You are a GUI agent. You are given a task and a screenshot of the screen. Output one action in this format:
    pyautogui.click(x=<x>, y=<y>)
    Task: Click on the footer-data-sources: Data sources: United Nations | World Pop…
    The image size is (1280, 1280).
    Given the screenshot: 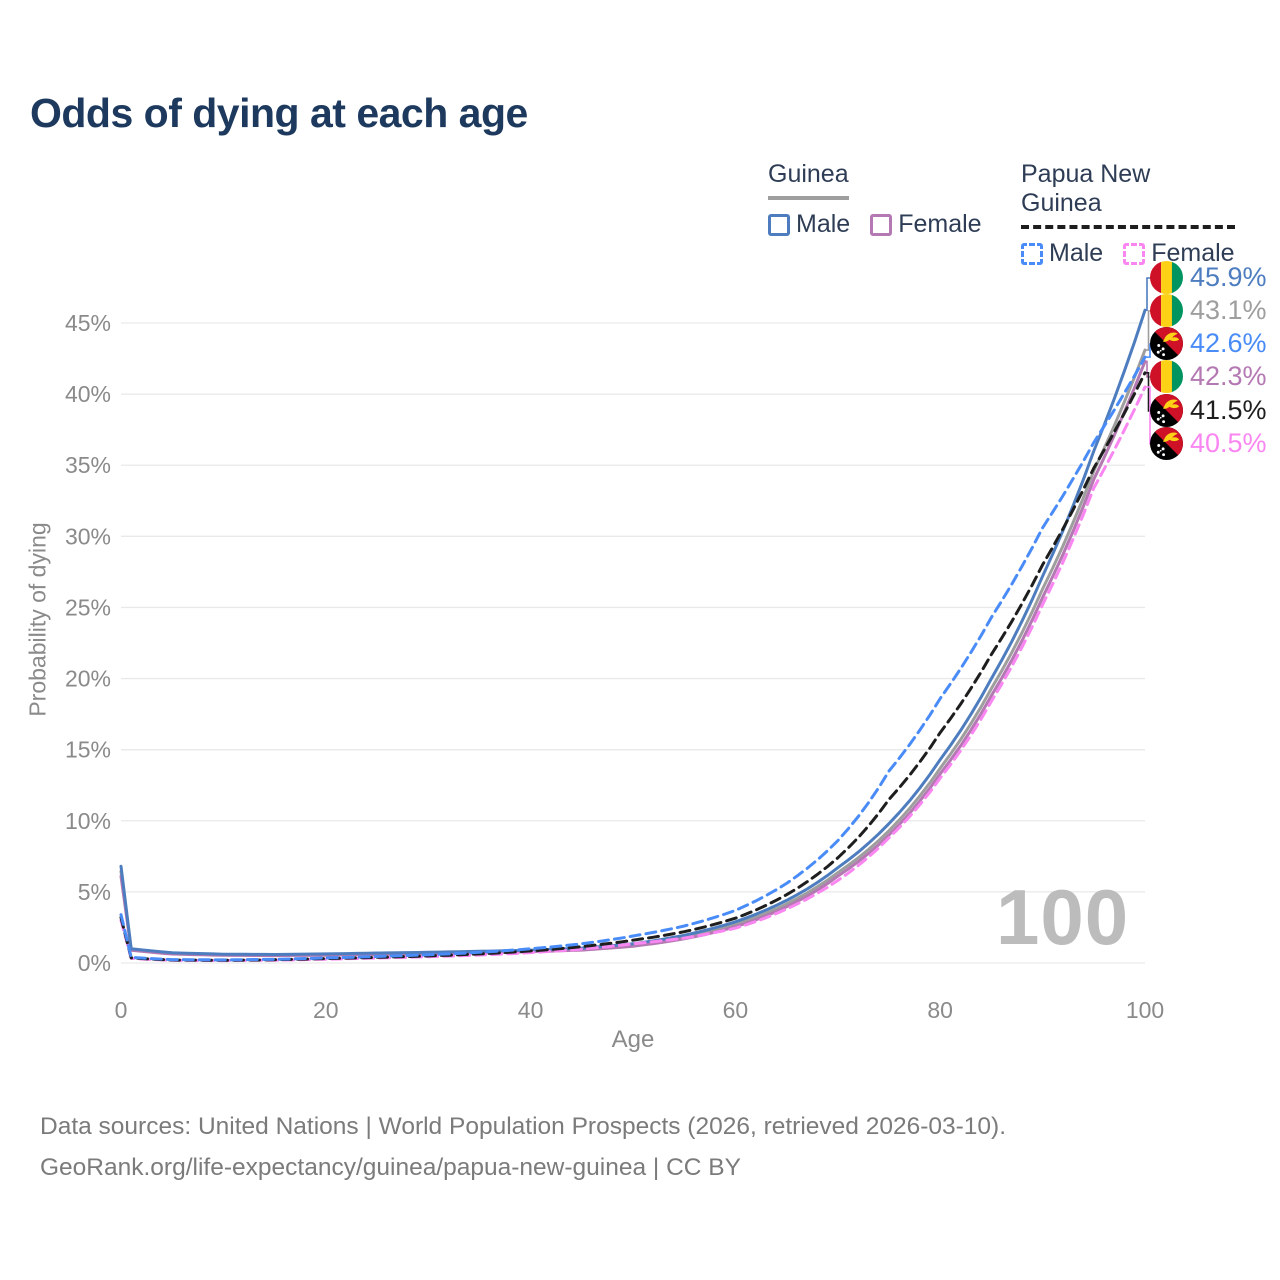 What is the action you would take?
    pyautogui.click(x=523, y=1126)
    